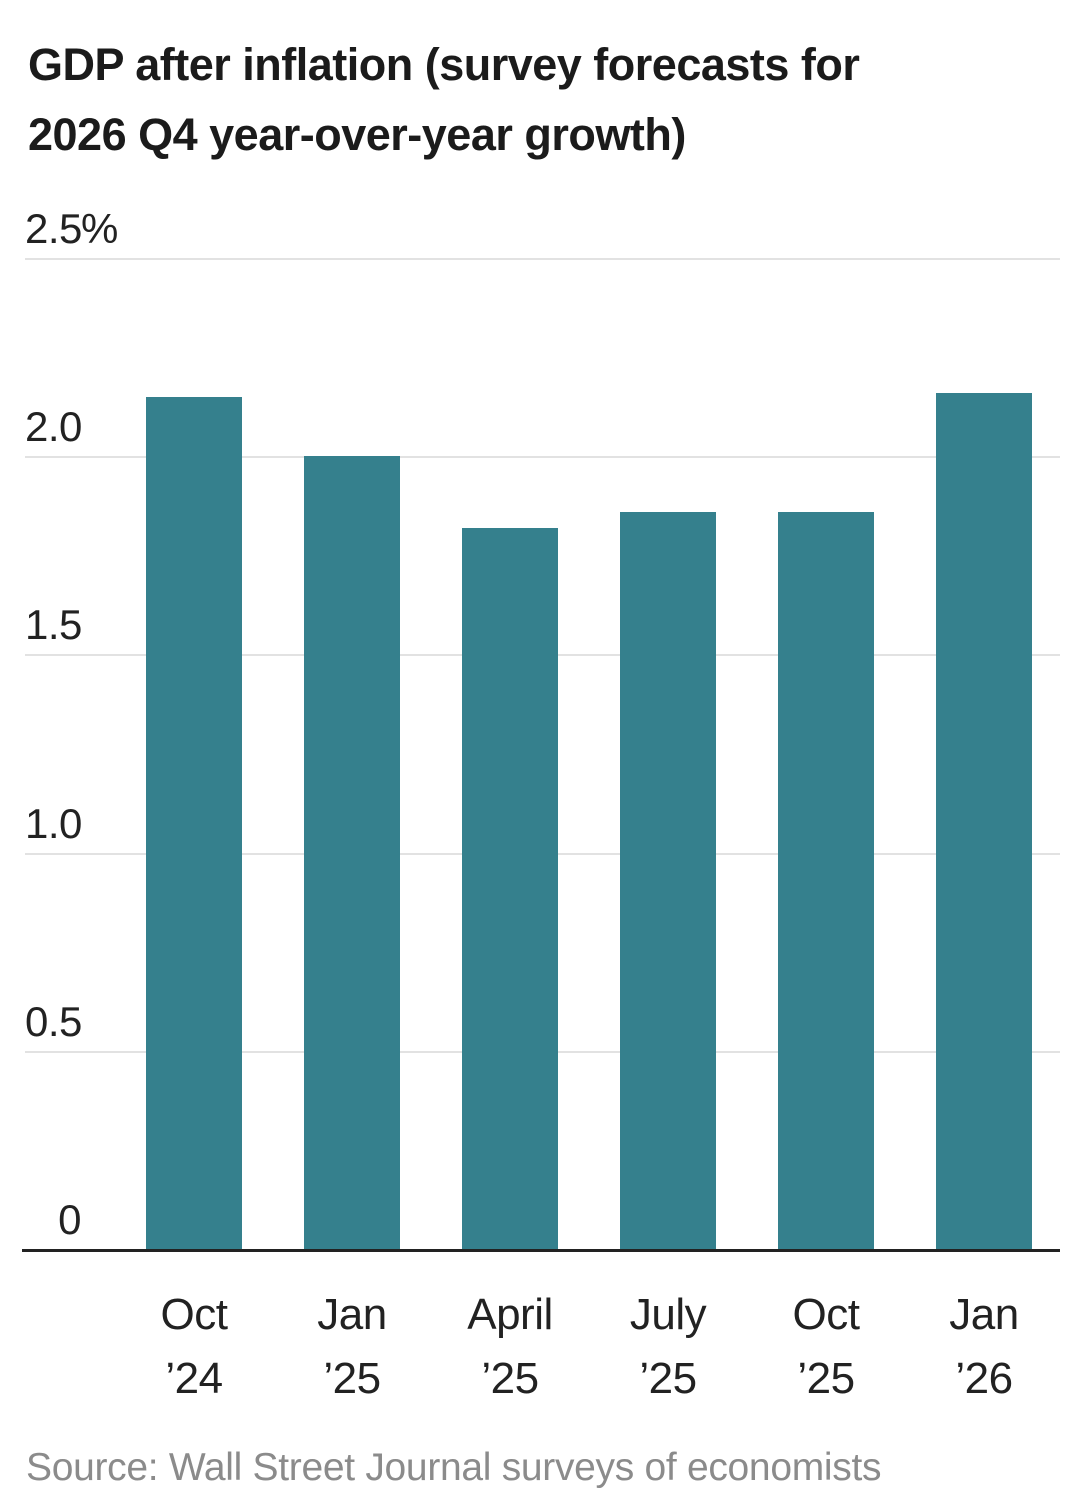 The image size is (1080, 1511). Describe the element at coordinates (53, 426) in the screenshot. I see `y-tick-label: 2.0` at that location.